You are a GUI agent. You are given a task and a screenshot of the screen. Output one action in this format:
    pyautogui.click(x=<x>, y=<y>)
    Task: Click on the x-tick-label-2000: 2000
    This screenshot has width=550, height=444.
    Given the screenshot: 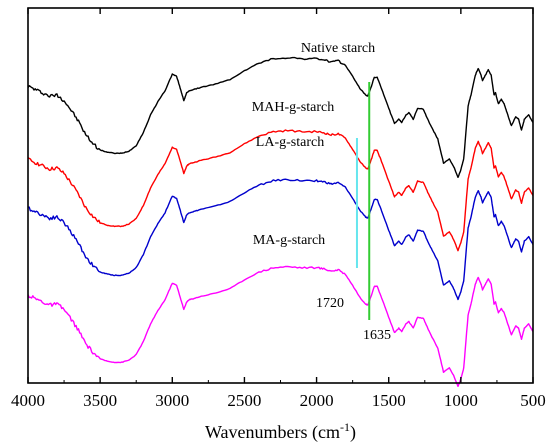 What is the action you would take?
    pyautogui.click(x=317, y=400)
    